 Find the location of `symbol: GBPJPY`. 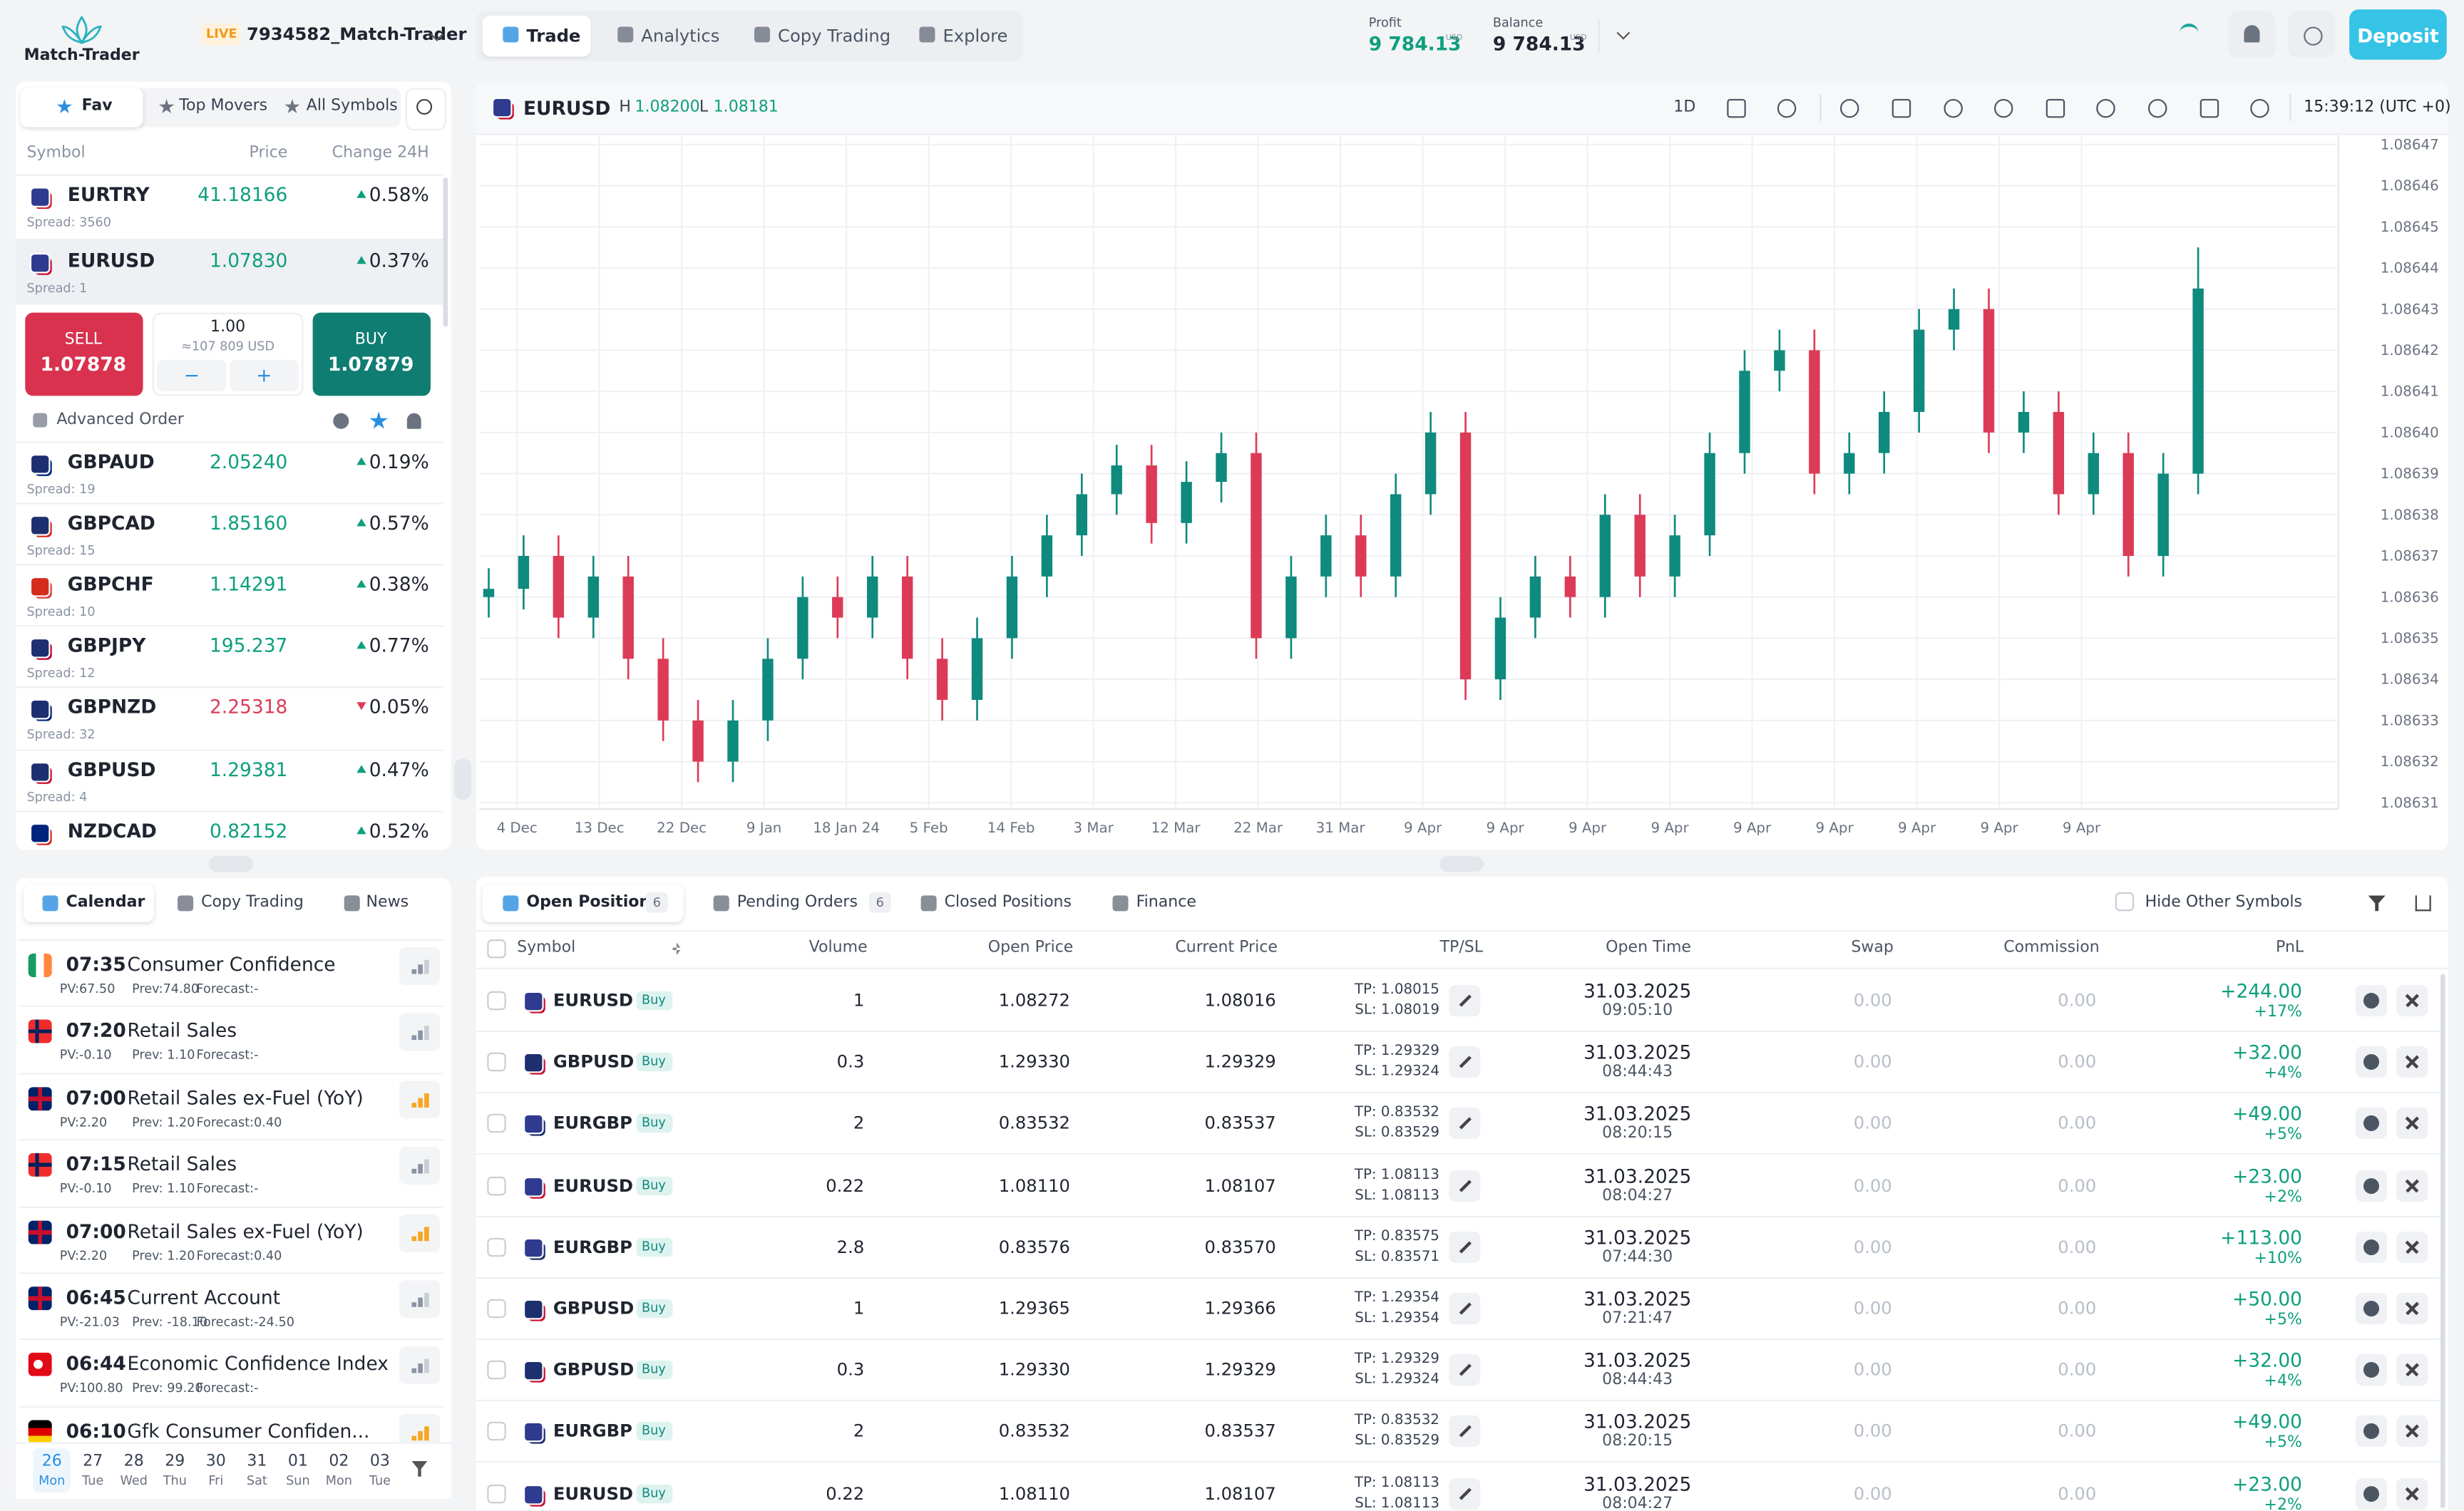

symbol: GBPJPY is located at coordinates (106, 645).